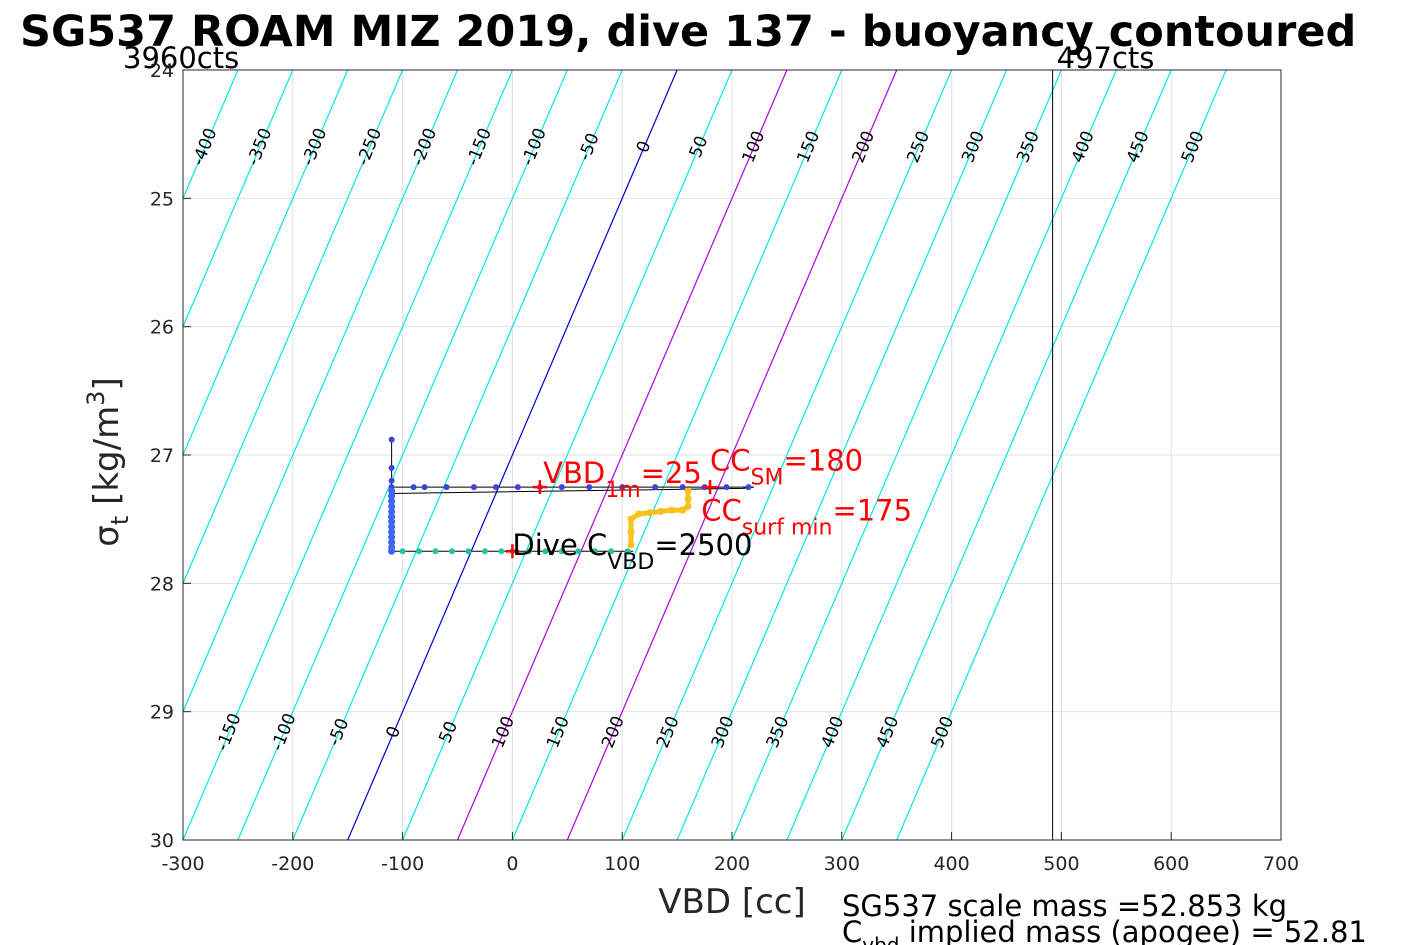 This screenshot has width=1417, height=945. I want to click on footer-scale-mass: SG537 scale mass =52.853 kg, so click(1064, 906).